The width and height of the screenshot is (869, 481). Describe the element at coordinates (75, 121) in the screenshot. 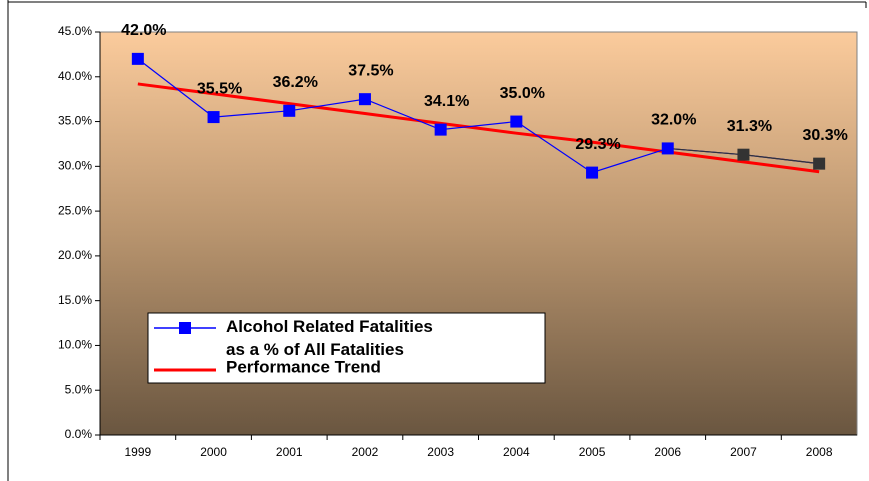

I see `y-tick-label: 35.0%` at that location.